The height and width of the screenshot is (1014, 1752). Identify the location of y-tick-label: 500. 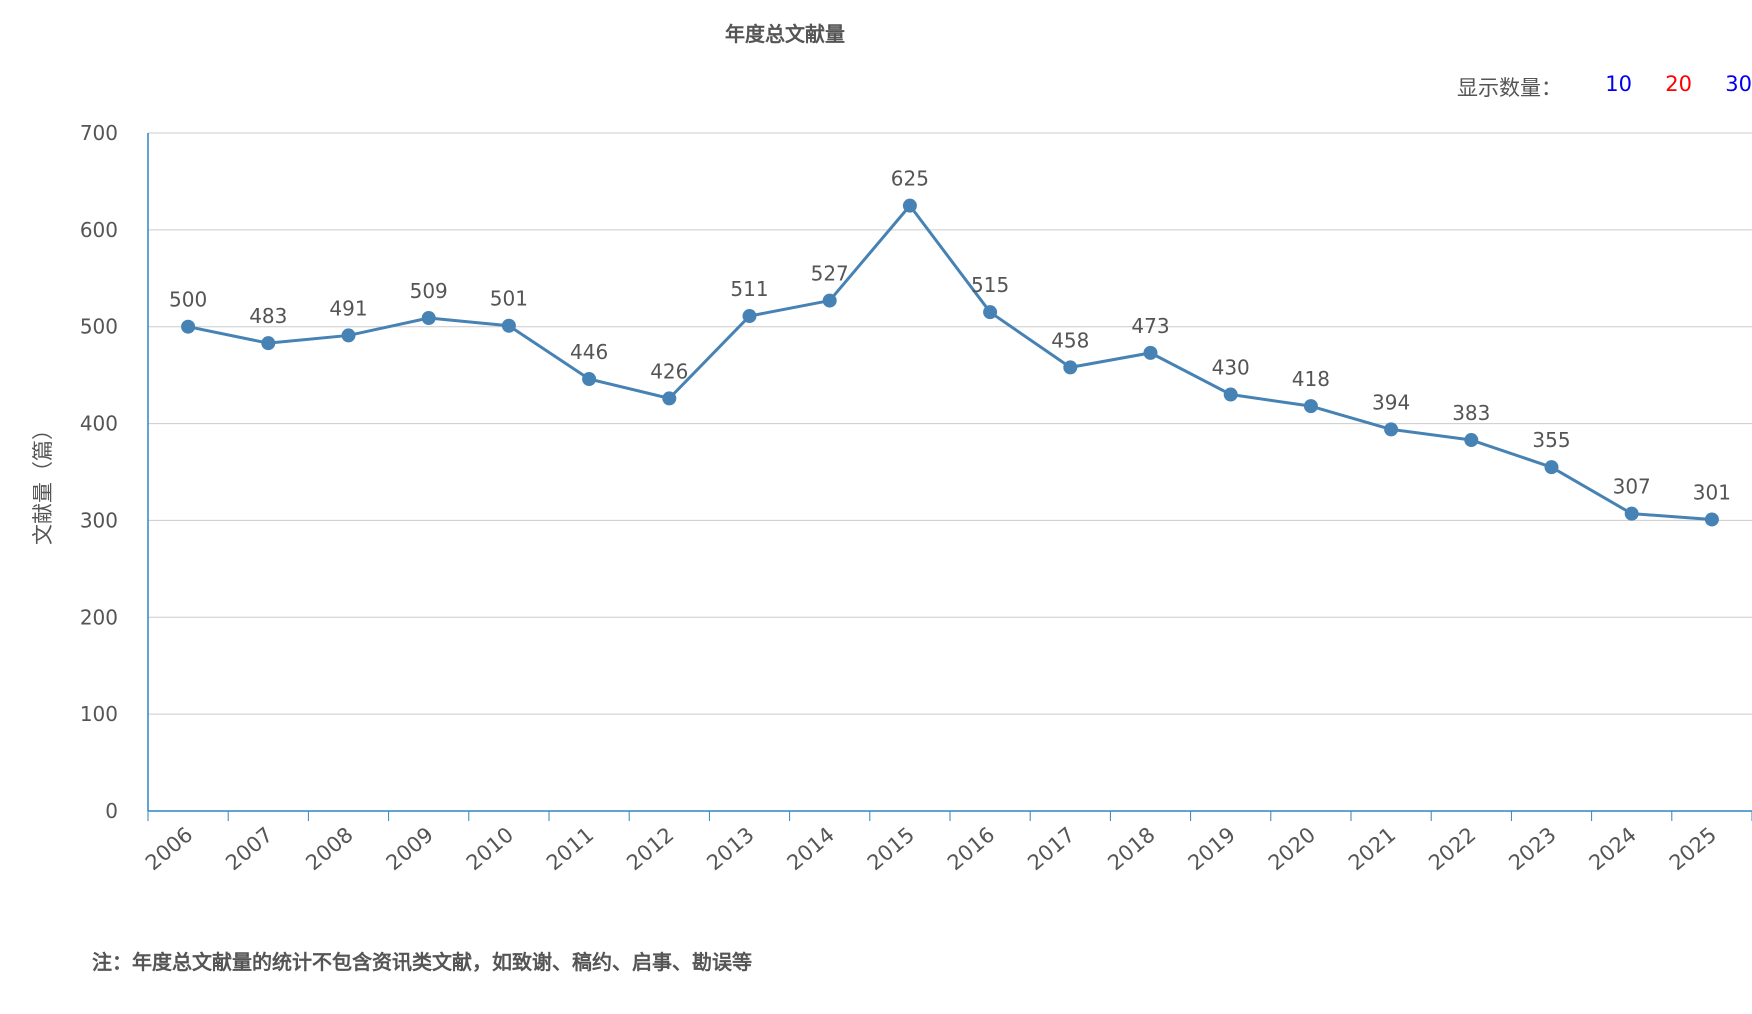
(99, 327).